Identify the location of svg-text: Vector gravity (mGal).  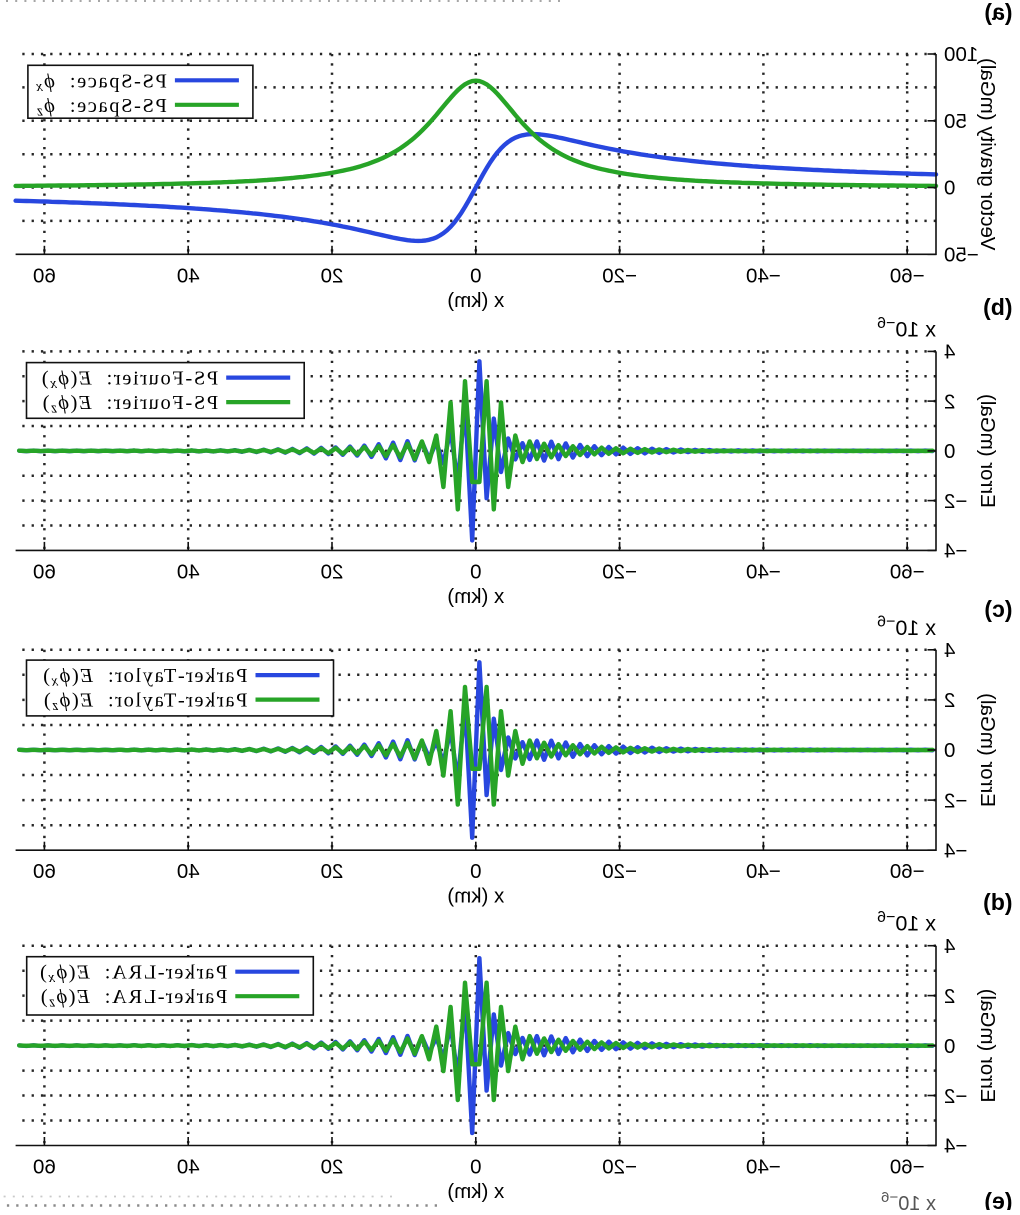
(987, 154).